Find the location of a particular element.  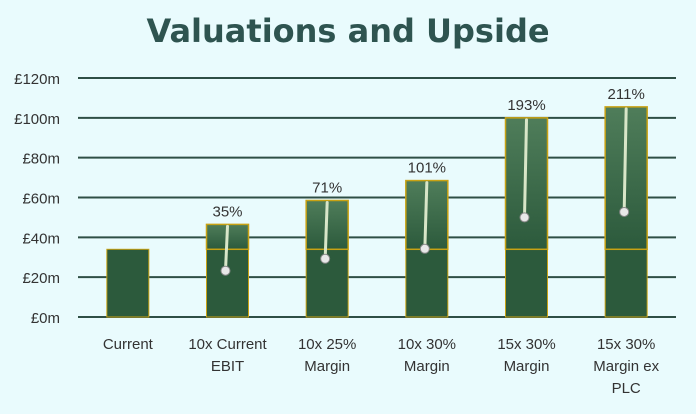

x-tick-label: EBIT is located at coordinates (227, 366).